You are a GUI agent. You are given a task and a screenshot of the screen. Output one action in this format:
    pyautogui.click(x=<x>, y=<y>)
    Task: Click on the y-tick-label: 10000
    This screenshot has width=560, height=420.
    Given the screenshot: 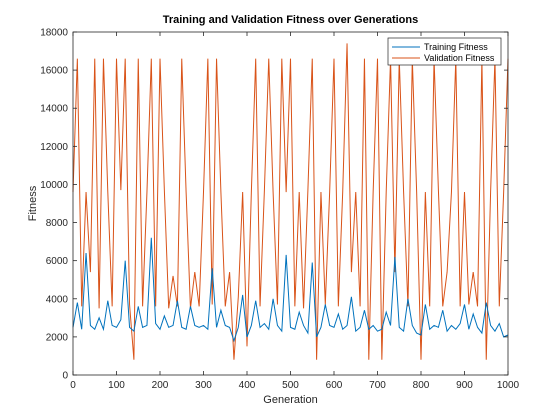 What is the action you would take?
    pyautogui.click(x=54, y=185)
    